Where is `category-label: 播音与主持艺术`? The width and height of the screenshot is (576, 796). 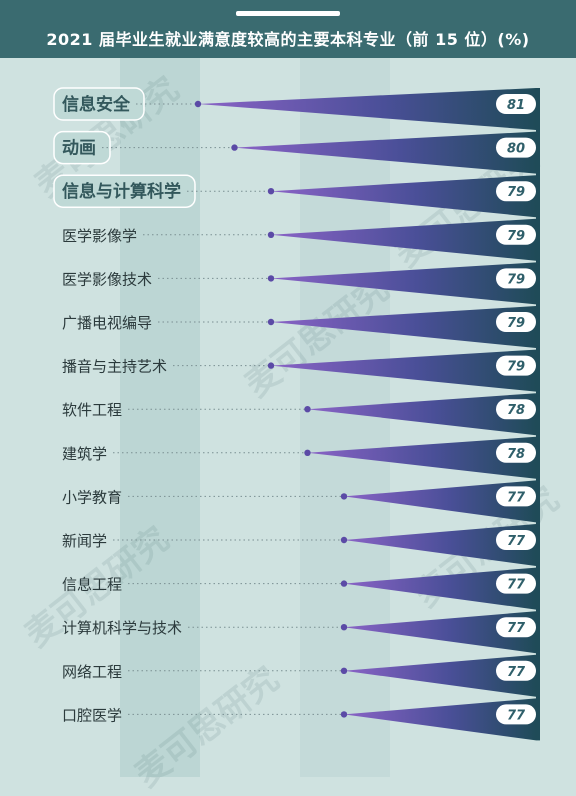 category-label: 播音与主持艺术 is located at coordinates (114, 367).